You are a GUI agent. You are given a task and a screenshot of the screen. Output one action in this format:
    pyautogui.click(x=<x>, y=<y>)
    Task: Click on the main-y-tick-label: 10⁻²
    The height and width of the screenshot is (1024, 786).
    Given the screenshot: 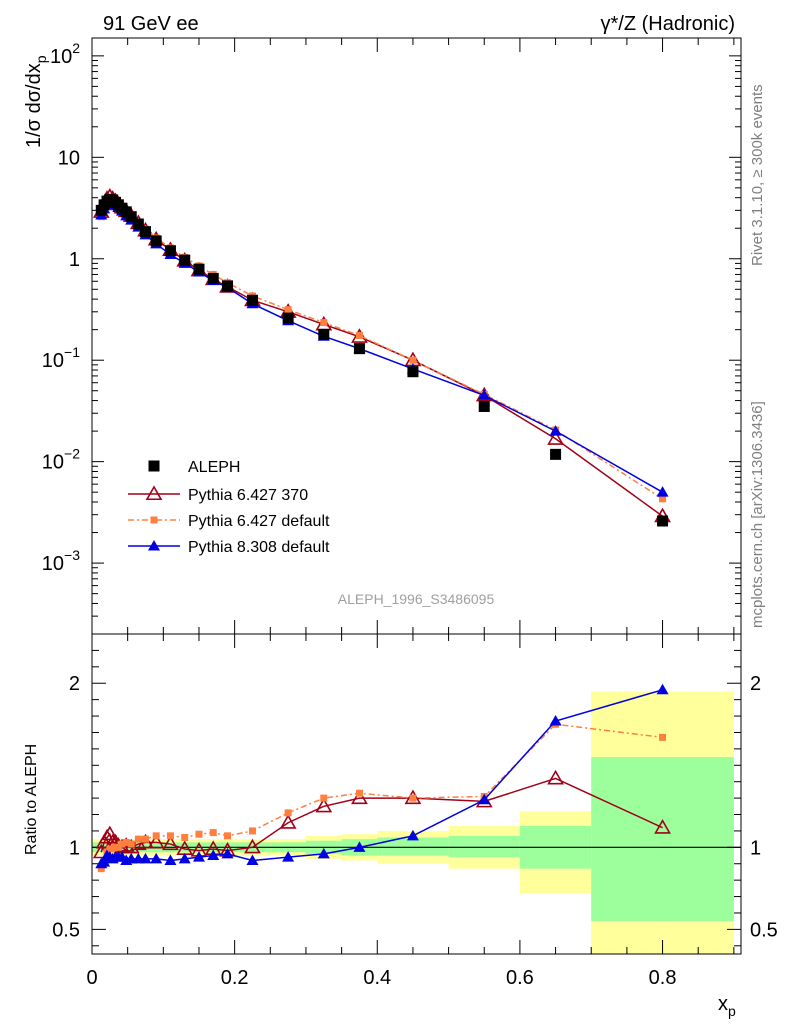 What is the action you would take?
    pyautogui.click(x=61, y=460)
    